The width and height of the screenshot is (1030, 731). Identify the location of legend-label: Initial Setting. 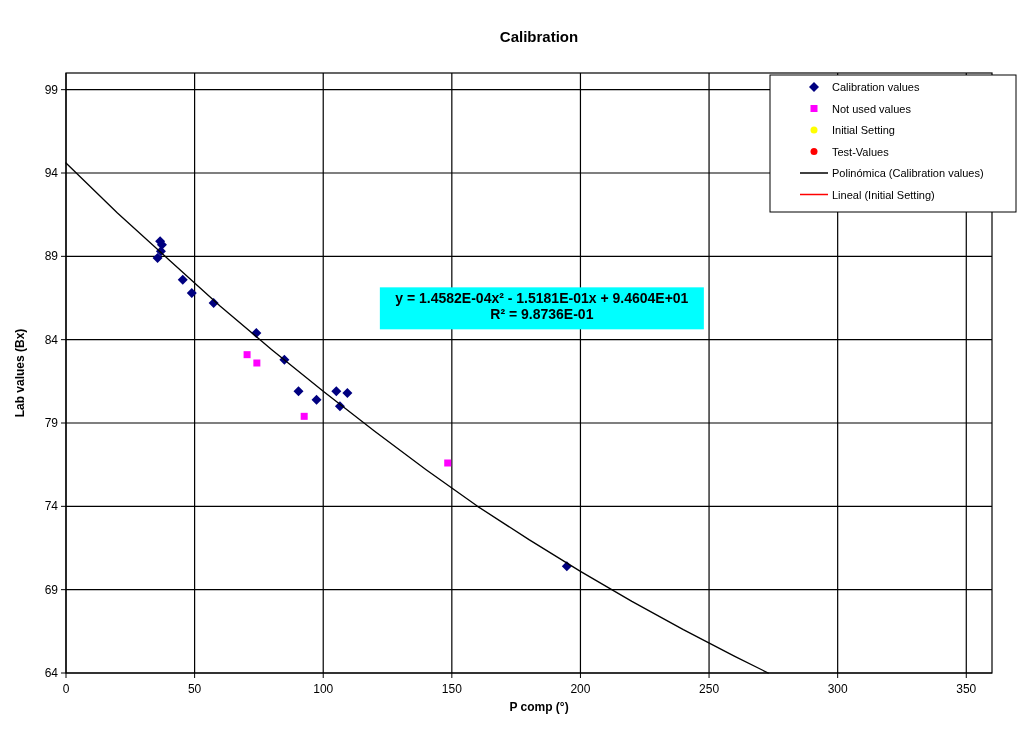
(863, 130).